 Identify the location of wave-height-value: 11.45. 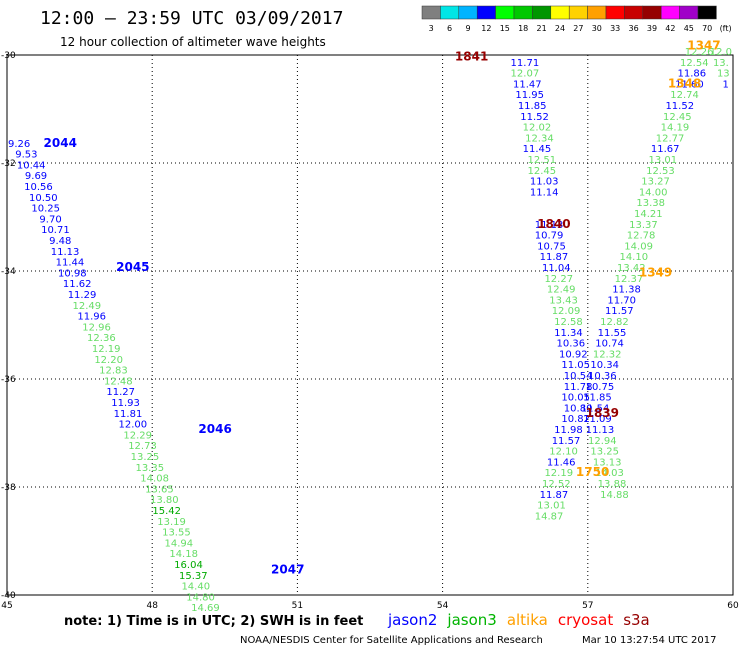
(537, 149).